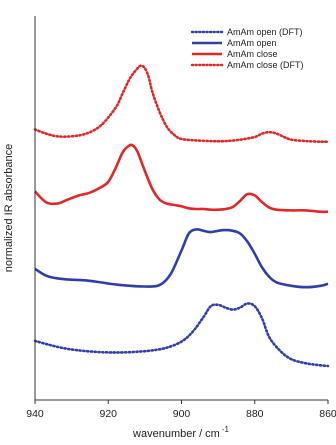  What do you see at coordinates (255, 414) in the screenshot?
I see `x-tick-label: 880` at bounding box center [255, 414].